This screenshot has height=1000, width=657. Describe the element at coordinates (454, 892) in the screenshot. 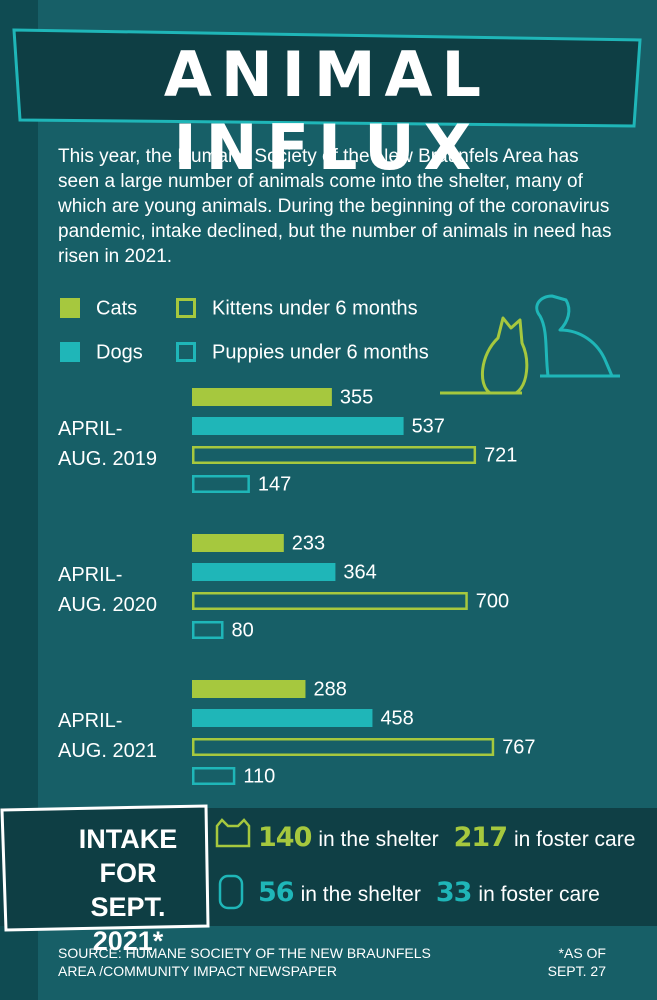

I see `foster-count: 33` at that location.